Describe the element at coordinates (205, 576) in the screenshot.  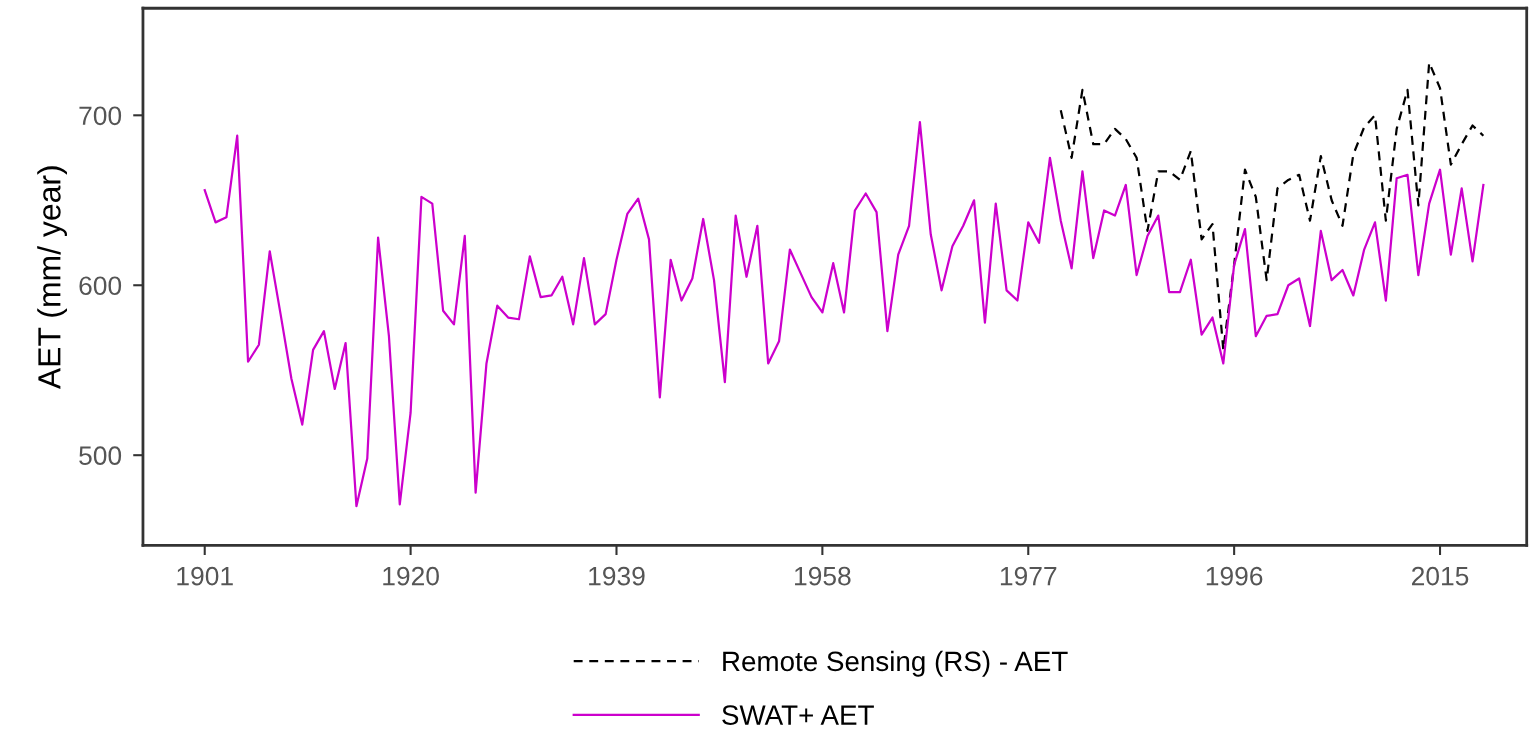
I see `x-tick-label: 1901` at that location.